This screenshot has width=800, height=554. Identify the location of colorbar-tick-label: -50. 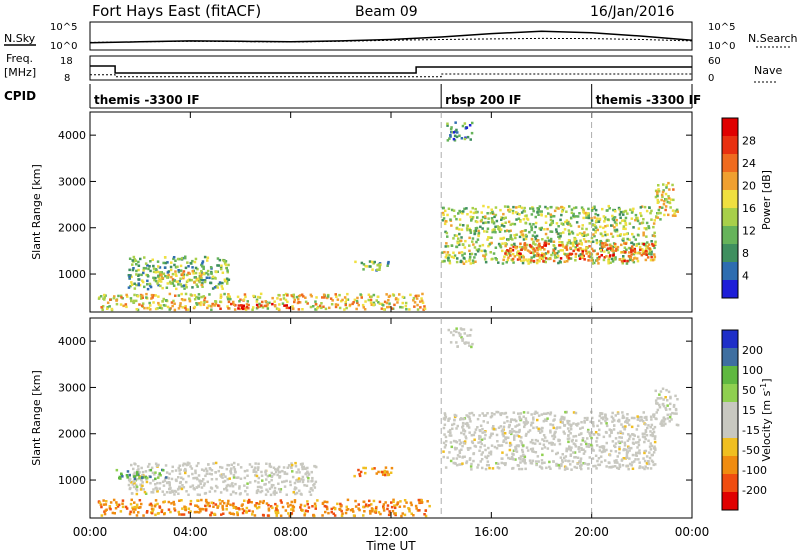
(751, 450).